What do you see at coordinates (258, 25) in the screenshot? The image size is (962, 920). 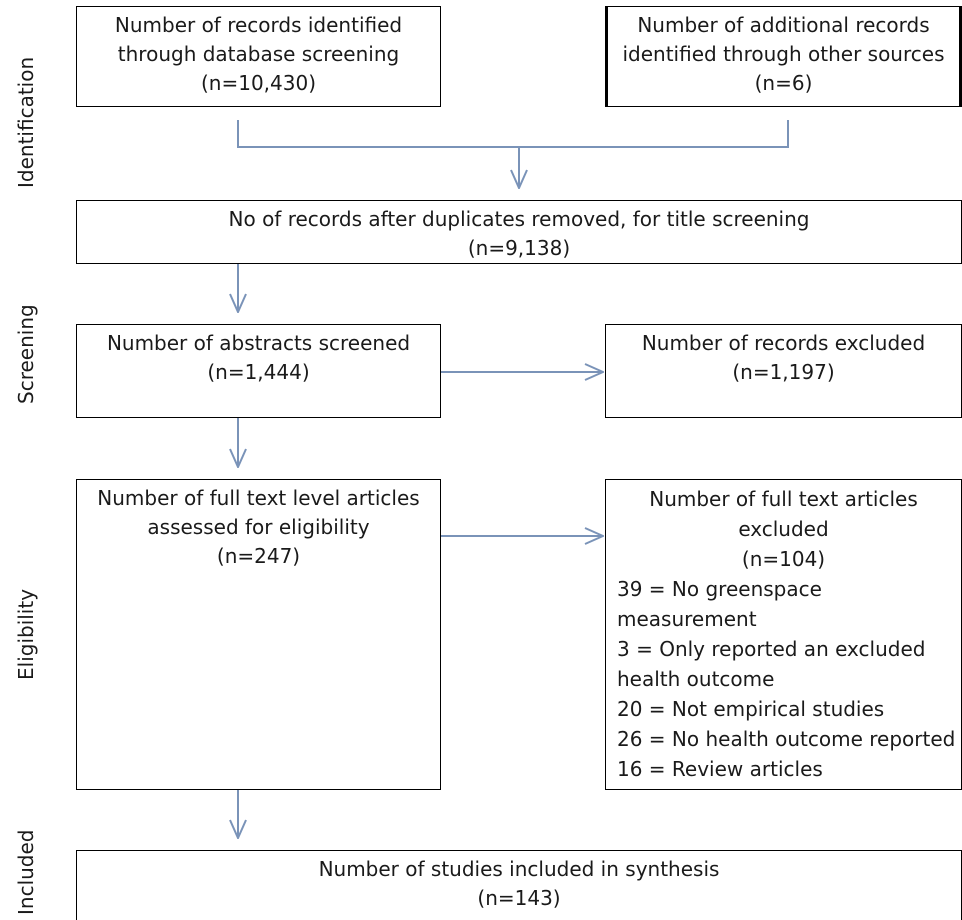 I see `box-text-line: Number of records identified` at bounding box center [258, 25].